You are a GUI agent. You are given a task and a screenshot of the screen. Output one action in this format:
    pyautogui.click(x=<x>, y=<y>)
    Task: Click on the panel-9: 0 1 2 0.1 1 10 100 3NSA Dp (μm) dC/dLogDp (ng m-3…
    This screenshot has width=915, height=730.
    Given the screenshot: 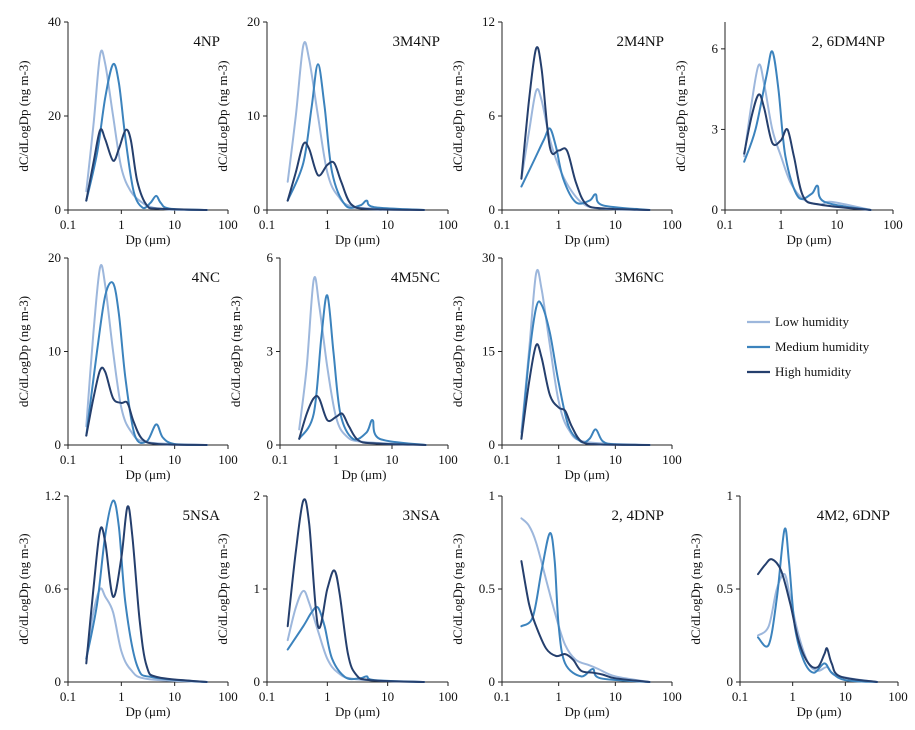 What is the action you would take?
    pyautogui.click(x=336, y=603)
    